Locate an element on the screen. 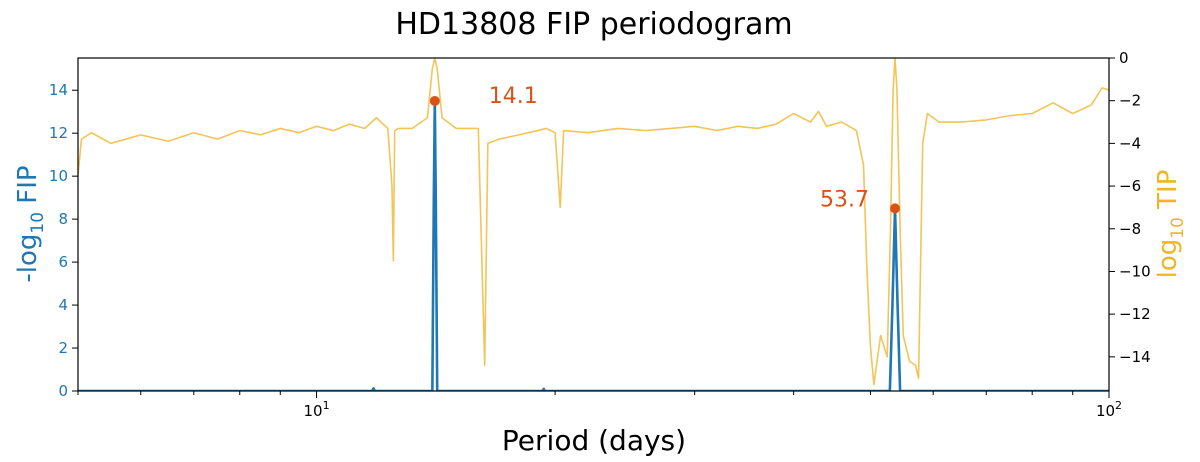 The image size is (1200, 462). left-y-axis-label: -log10 FIP is located at coordinates (30, 223).